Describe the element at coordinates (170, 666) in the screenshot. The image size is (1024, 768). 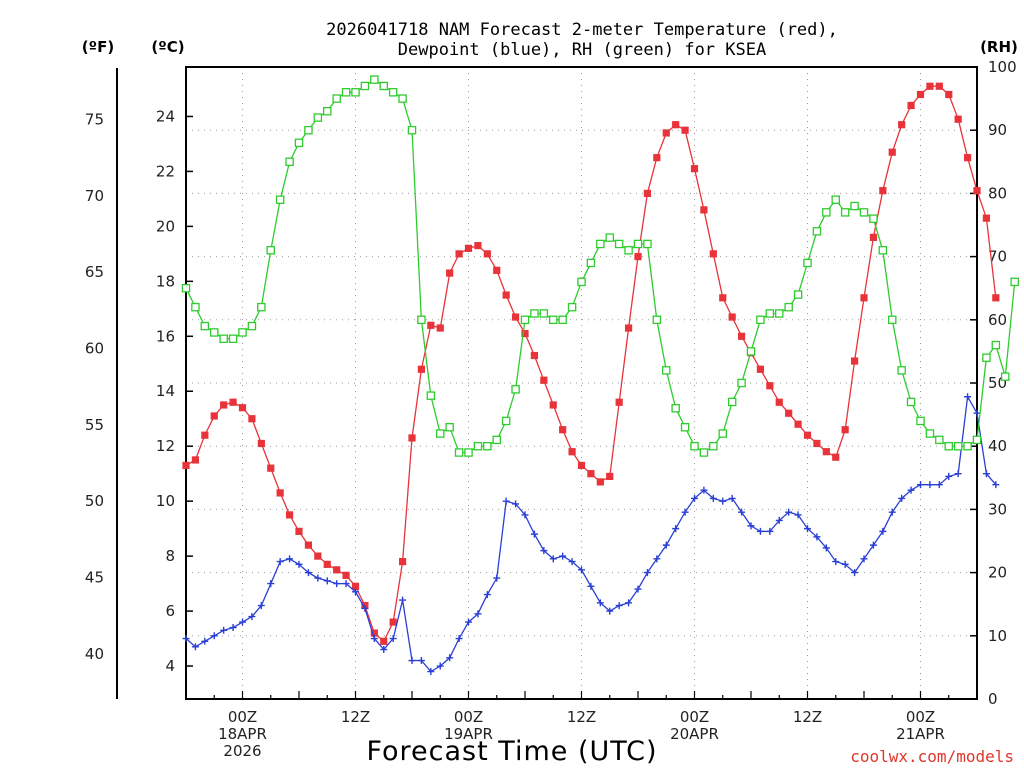
I see `celsius-tick-label: 4` at that location.